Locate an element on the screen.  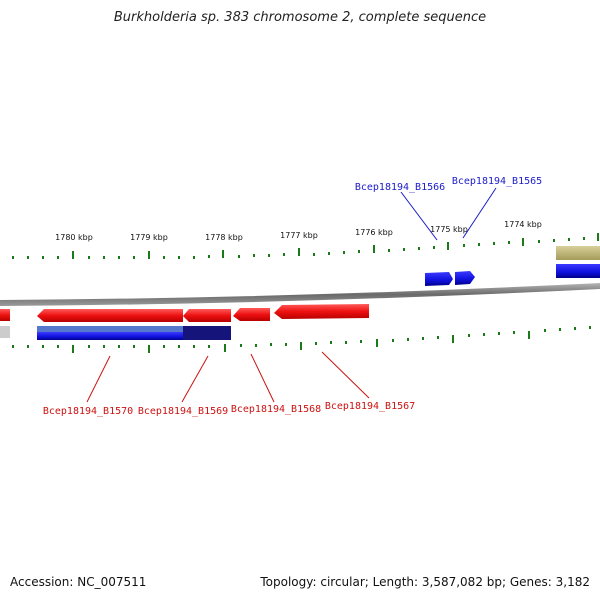
gene-feature-grey is located at coordinates (5, 332).